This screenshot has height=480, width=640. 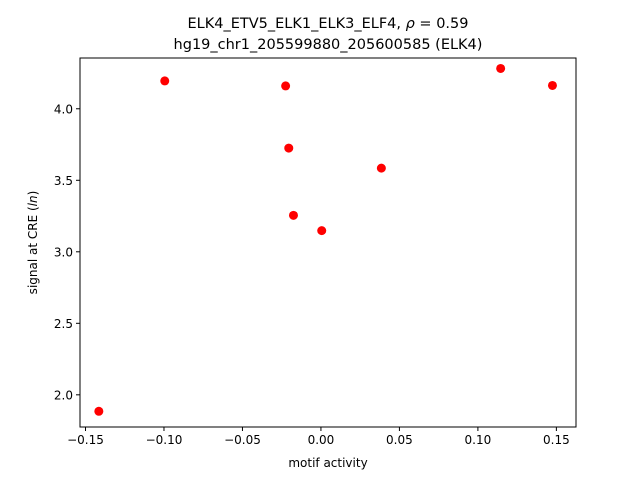 What do you see at coordinates (63, 181) in the screenshot?
I see `y-tick-label: 3.5` at bounding box center [63, 181].